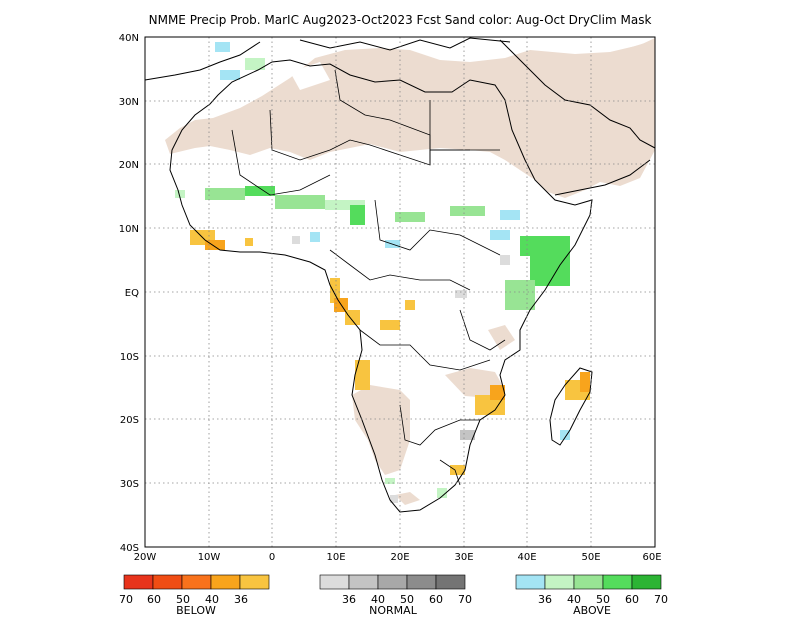 The height and width of the screenshot is (618, 800). I want to click on lat-tick-label: 20S, so click(129, 420).